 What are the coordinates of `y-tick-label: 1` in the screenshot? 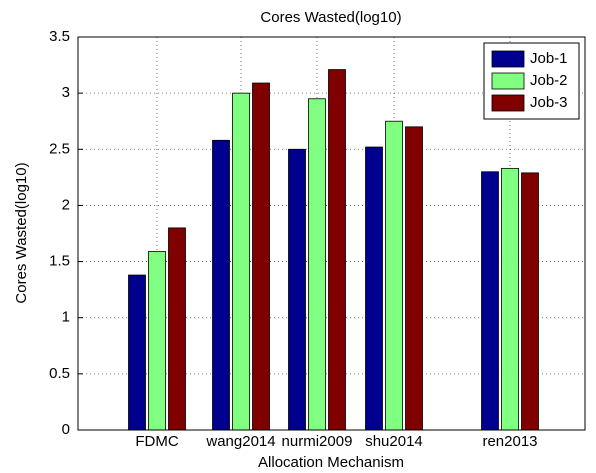 It's located at (66, 317).